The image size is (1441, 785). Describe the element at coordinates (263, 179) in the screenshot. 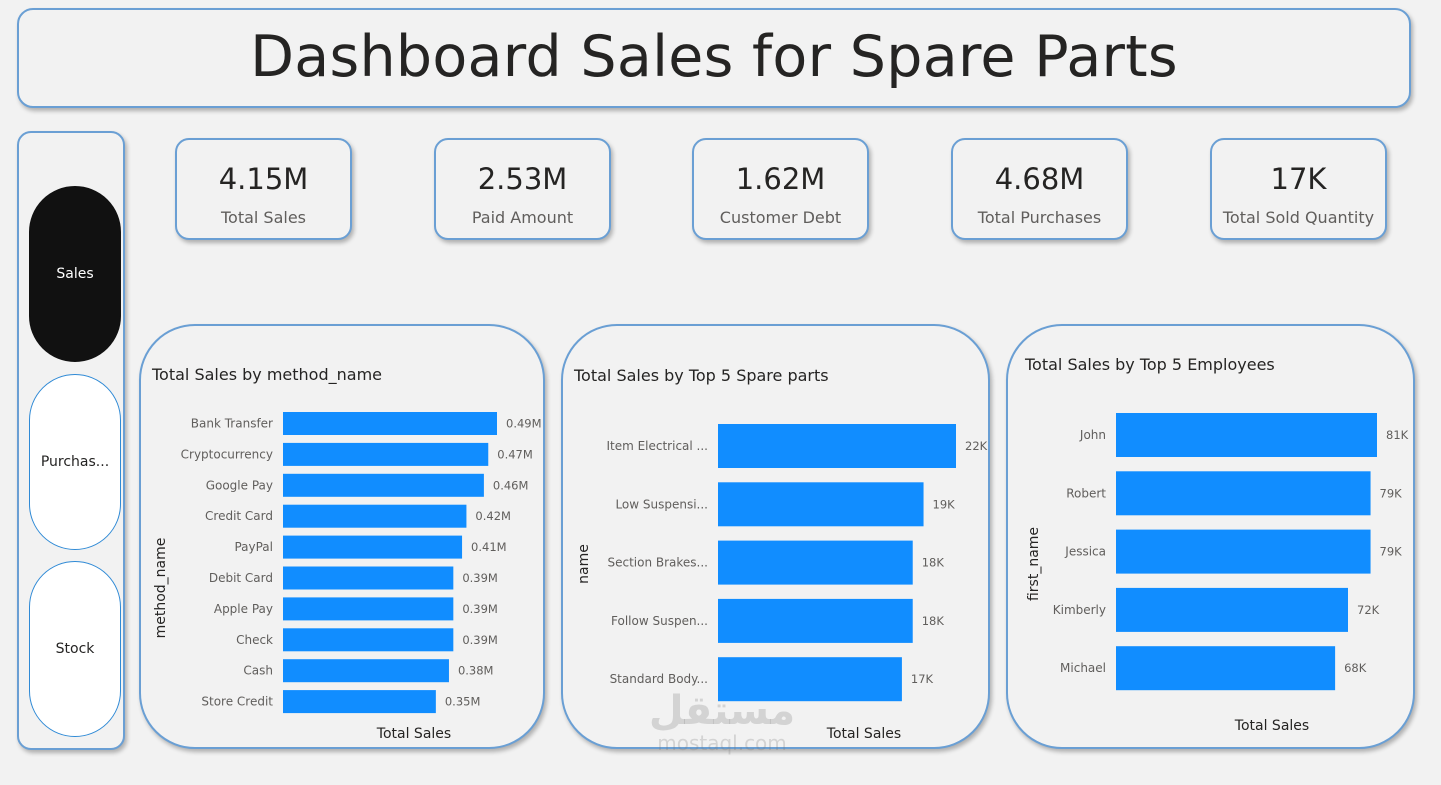

I see `kpi-value: 4.15M` at that location.